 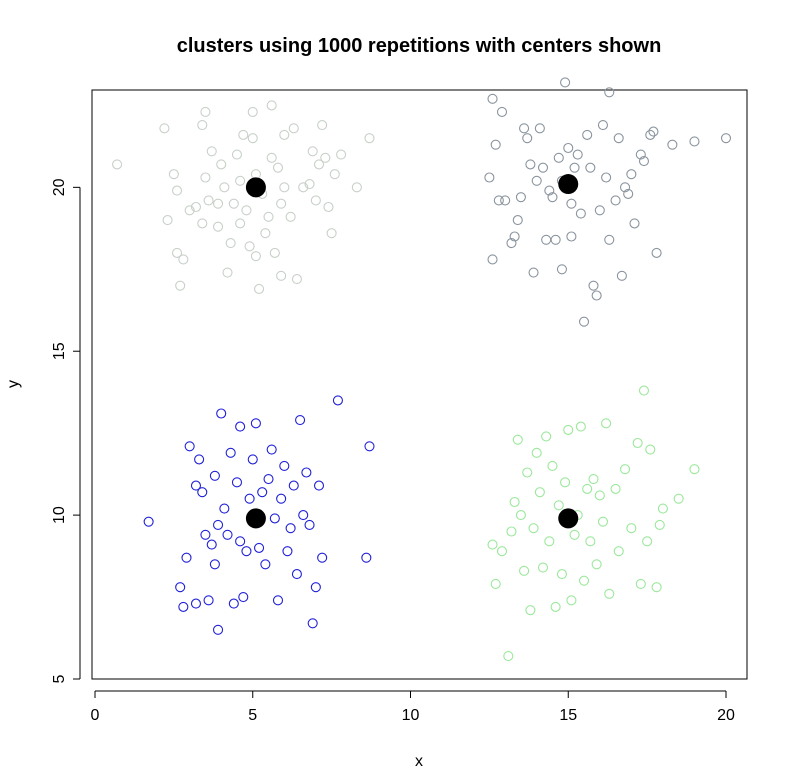 What do you see at coordinates (568, 715) in the screenshot?
I see `x-tick-label: 15` at bounding box center [568, 715].